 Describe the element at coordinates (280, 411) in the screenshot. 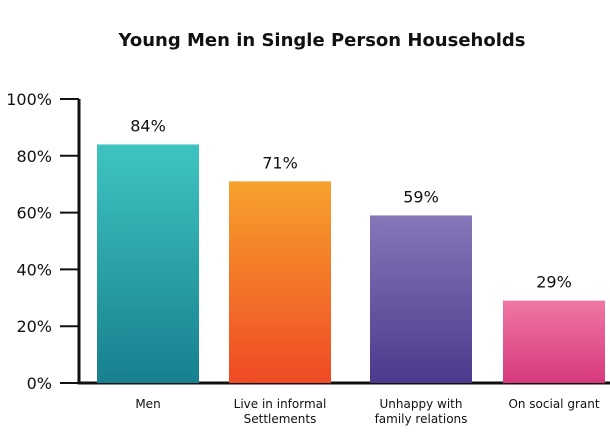

I see `x-tick-label: Live in informal Settlements` at that location.